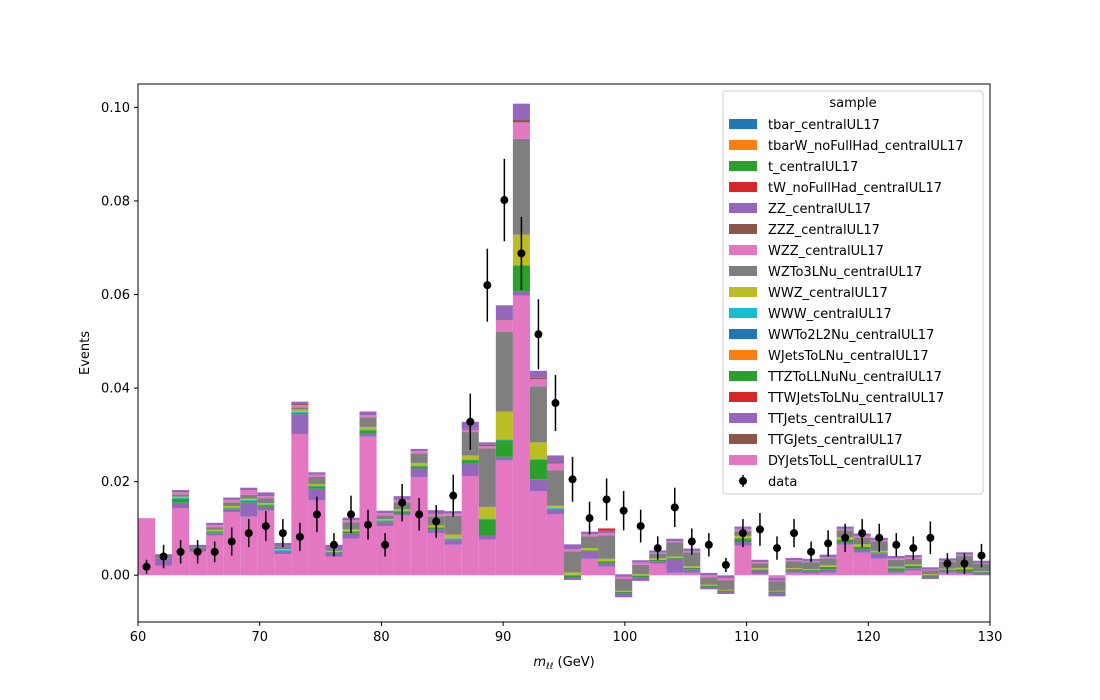 Image resolution: width=1100 pixels, height=700 pixels. What do you see at coordinates (826, 251) in the screenshot?
I see `legend-label: WZZ_centralUL17` at bounding box center [826, 251].